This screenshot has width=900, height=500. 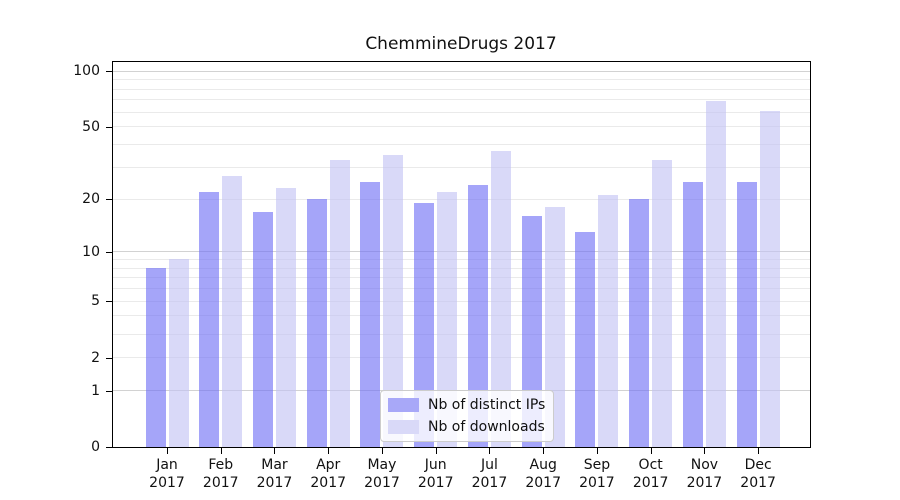 What do you see at coordinates (285, 317) in the screenshot?
I see `bar-downloads-mar` at bounding box center [285, 317].